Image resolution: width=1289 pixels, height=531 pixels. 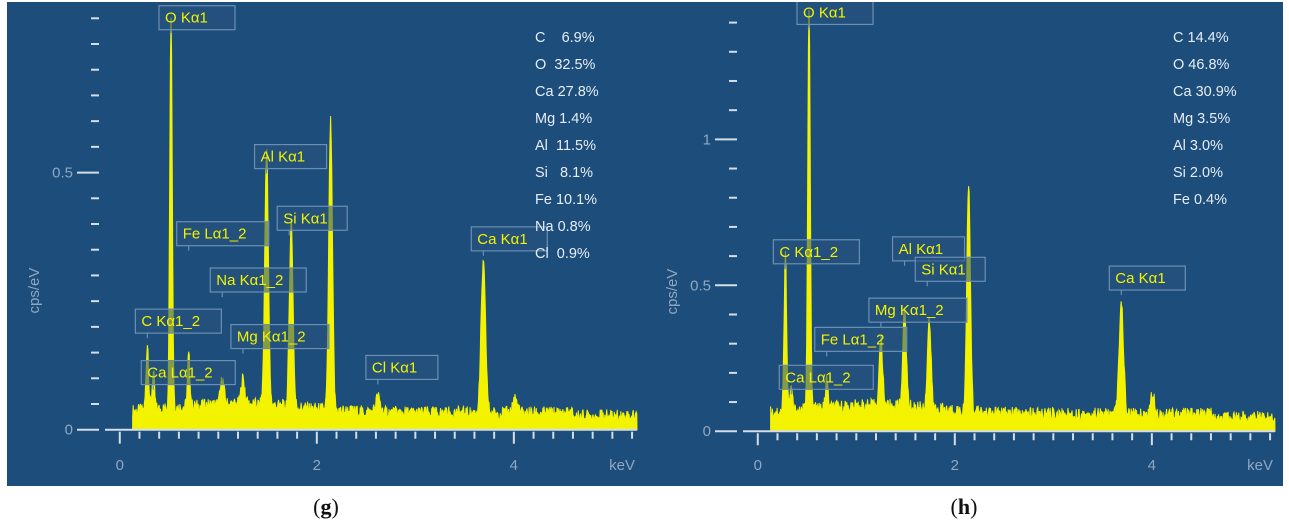 What do you see at coordinates (1201, 38) in the screenshot?
I see `composition-entry: C 14.4%` at bounding box center [1201, 38].